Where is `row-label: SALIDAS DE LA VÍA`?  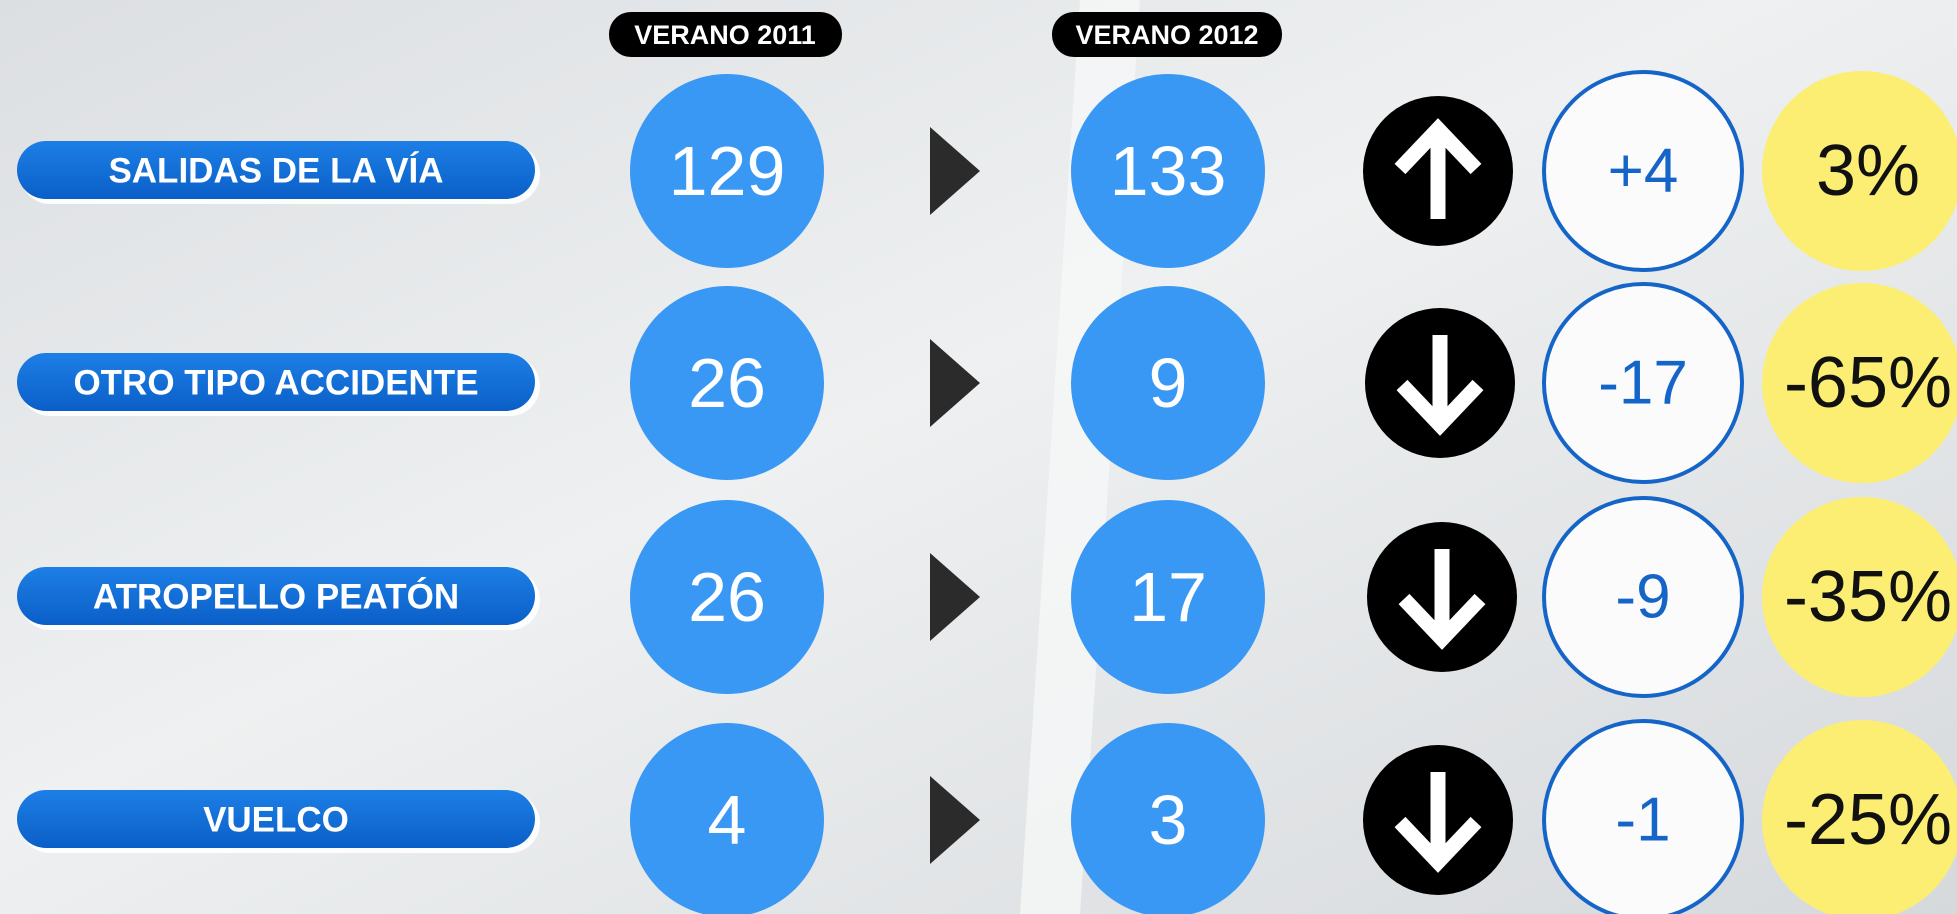
row-label: SALIDAS DE LA VÍA is located at coordinates (275, 171).